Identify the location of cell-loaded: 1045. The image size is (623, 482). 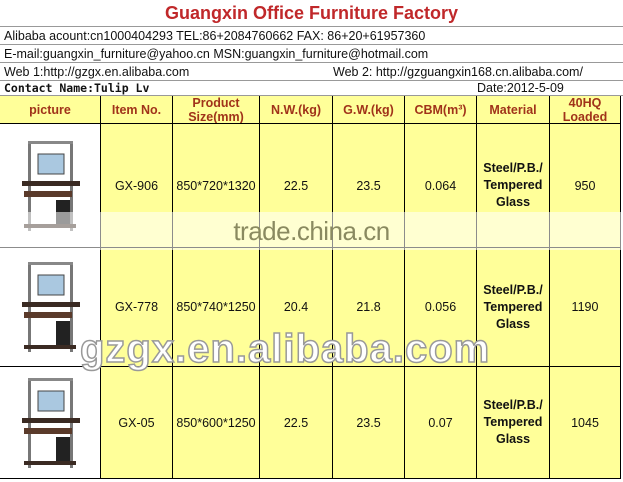
(585, 423).